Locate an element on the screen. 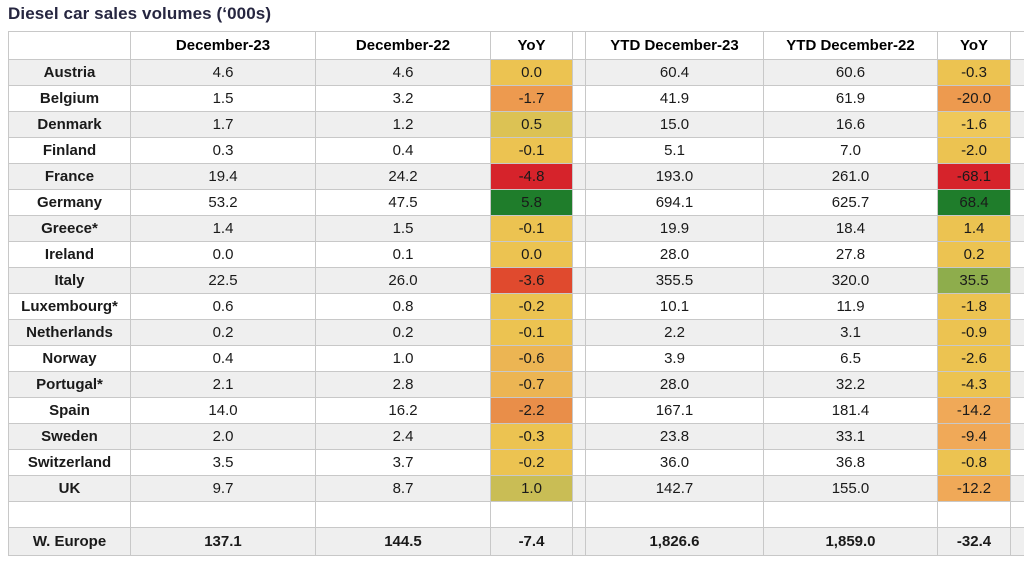 Image resolution: width=1024 pixels, height=587 pixels. column-header-ytd-december-23-4: YTD December-23 is located at coordinates (674, 45).